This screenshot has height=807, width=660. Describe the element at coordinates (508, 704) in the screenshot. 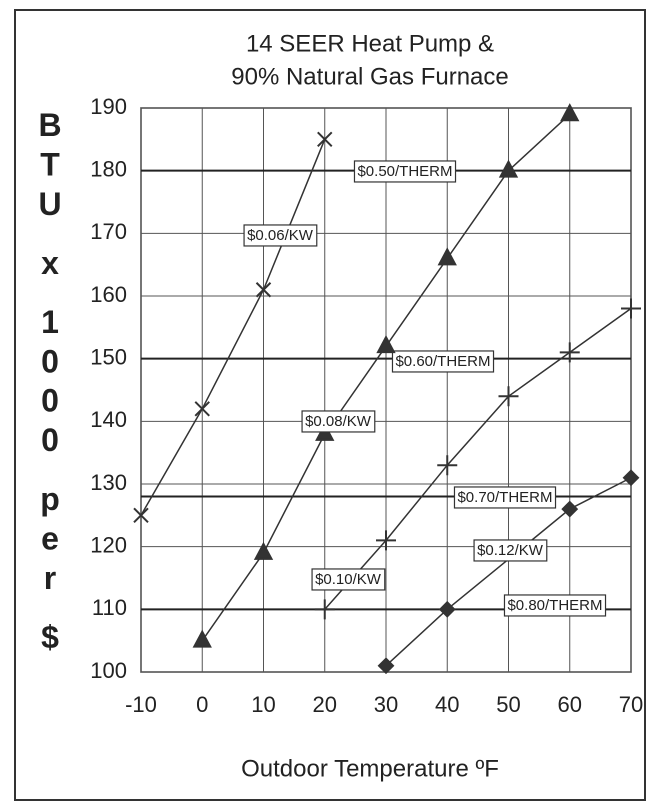

I see `x-tick-label: 50` at that location.